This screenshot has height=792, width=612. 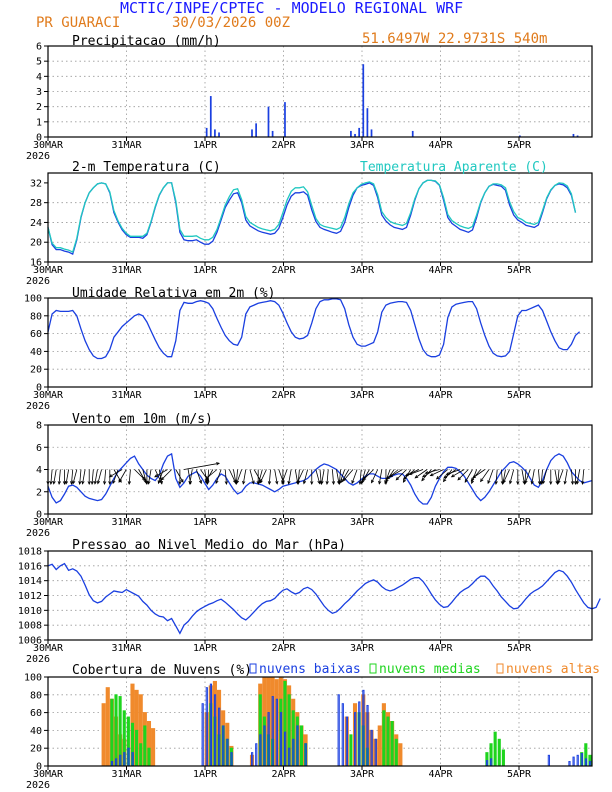 I want to click on temp-xtick-label: 4APR, so click(x=440, y=270).